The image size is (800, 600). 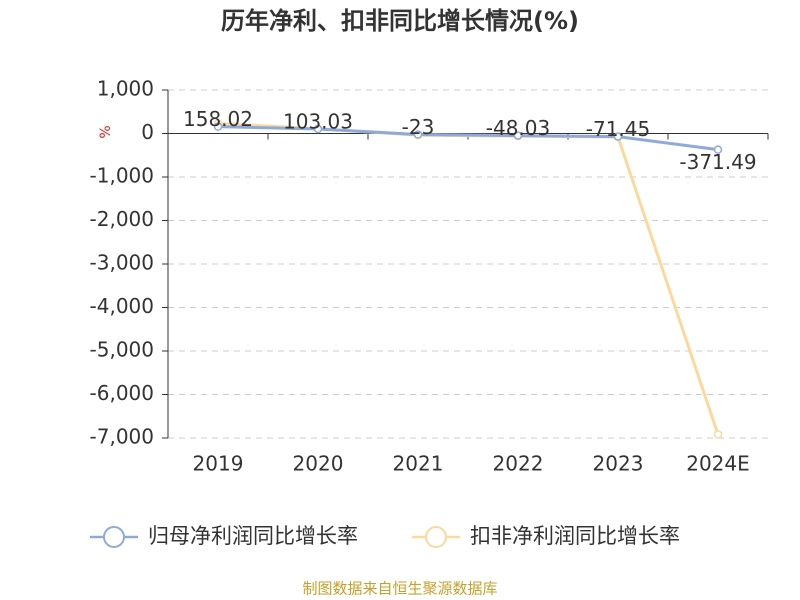 What do you see at coordinates (318, 464) in the screenshot?
I see `x-tick-label: 2020` at bounding box center [318, 464].